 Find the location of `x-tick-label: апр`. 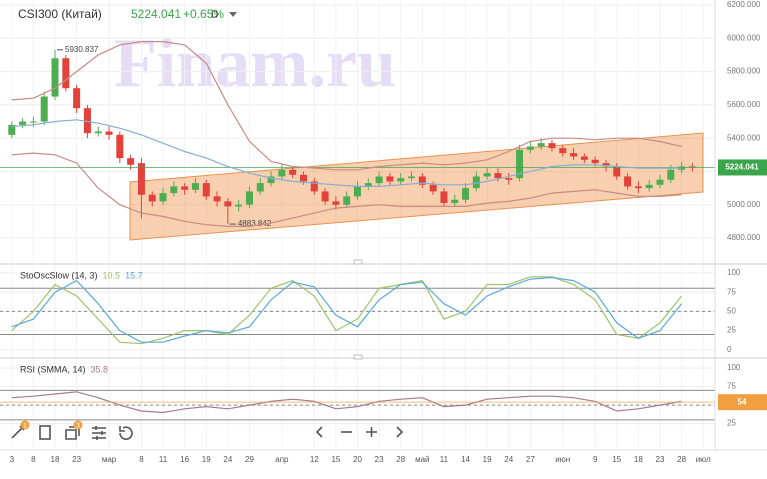

x-tick-label: апр is located at coordinates (282, 459).